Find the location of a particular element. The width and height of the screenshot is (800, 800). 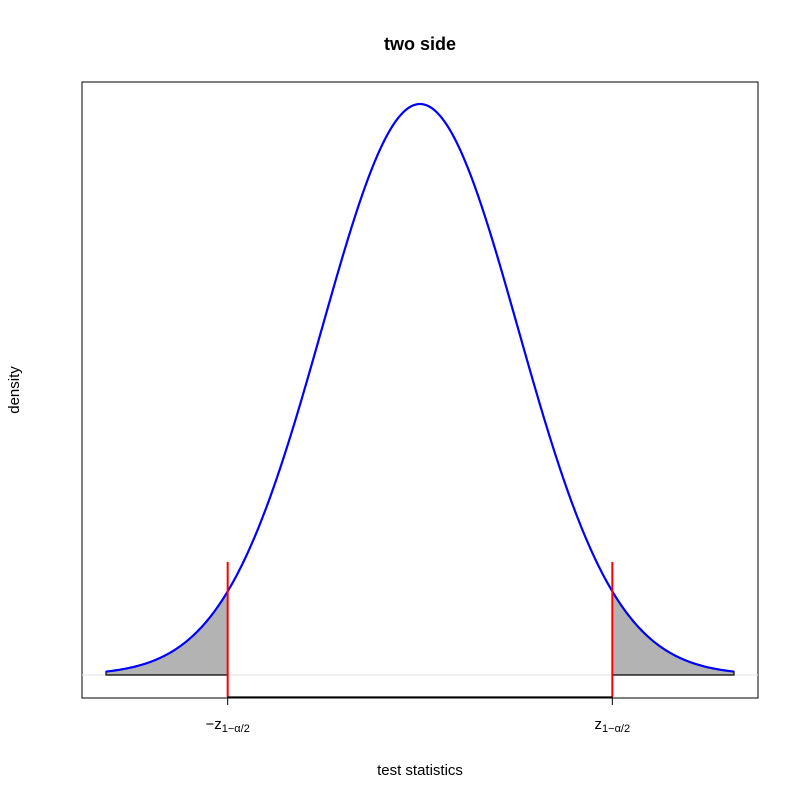

x-tick-label-upper-sub: 1−α/2 is located at coordinates (616, 729).